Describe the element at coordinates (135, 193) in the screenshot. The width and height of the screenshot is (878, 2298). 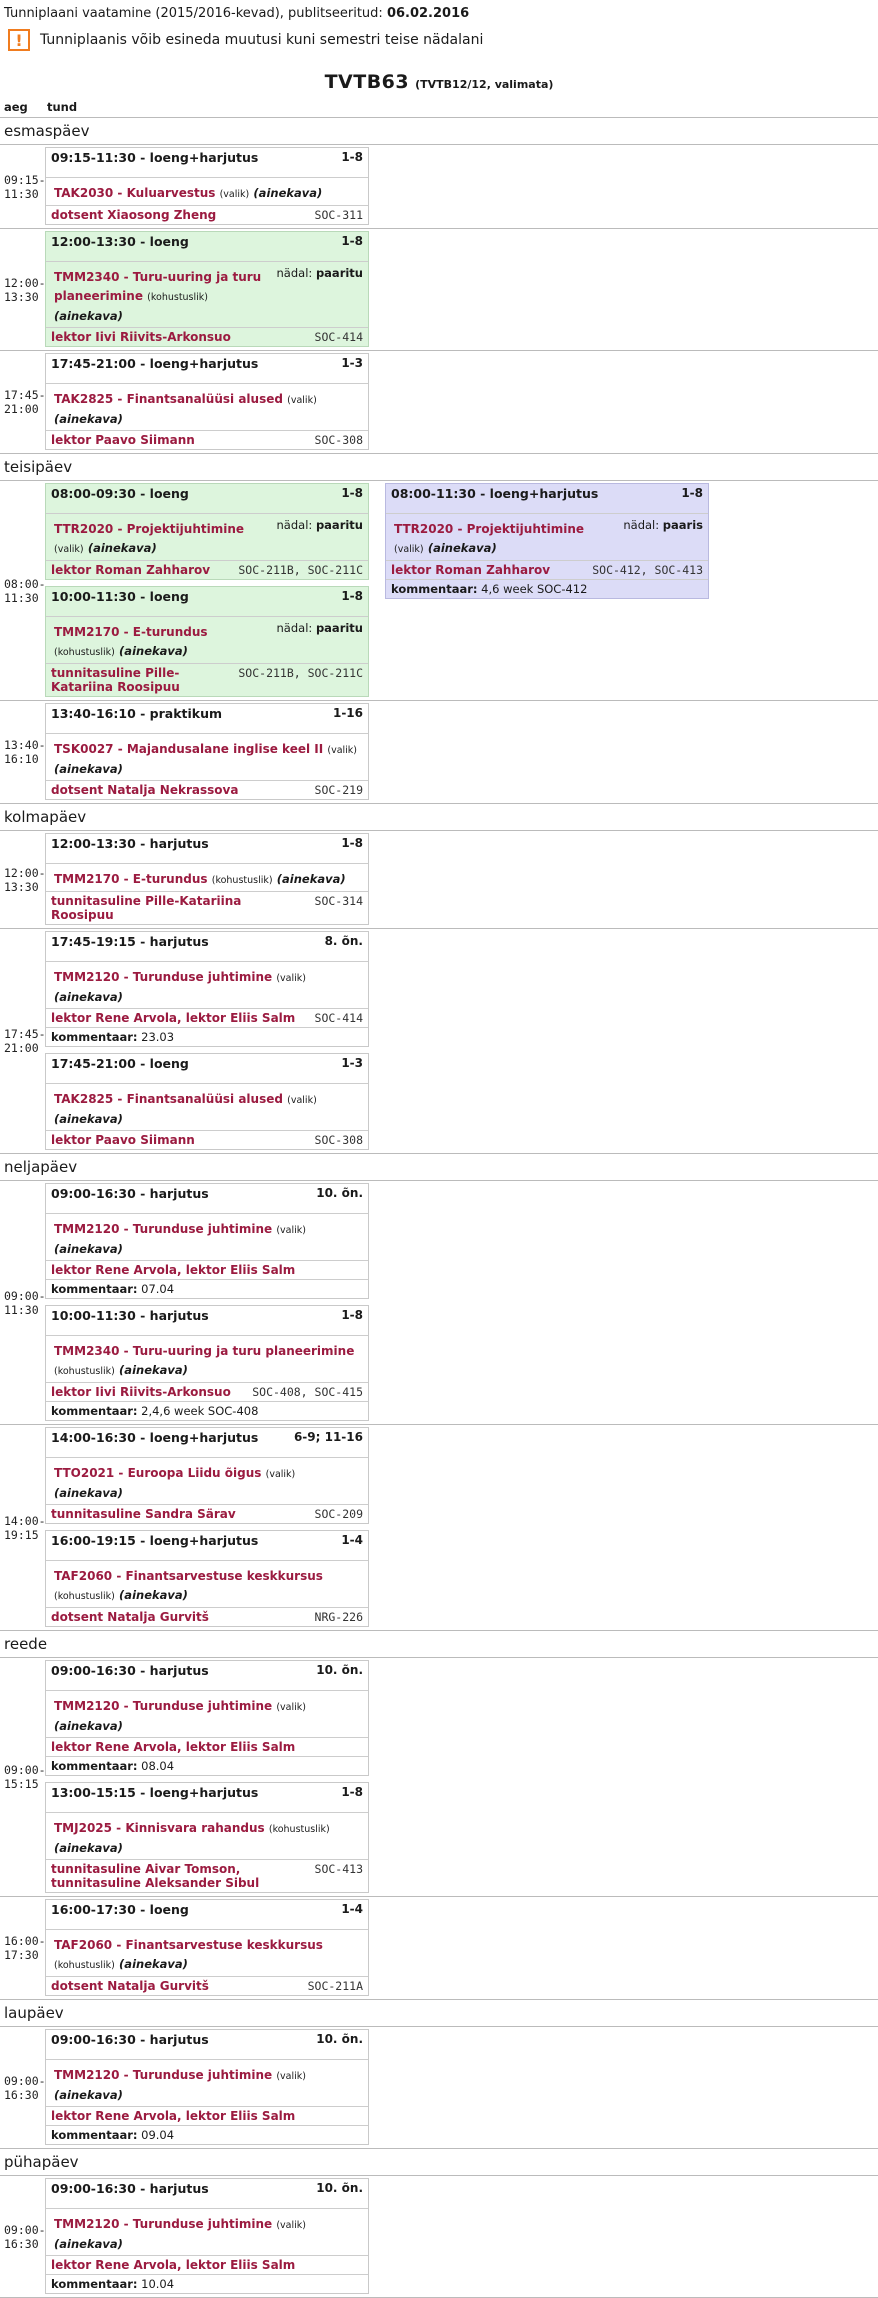
I see `event-subject: TAK2030 - Kuluarvestus` at that location.